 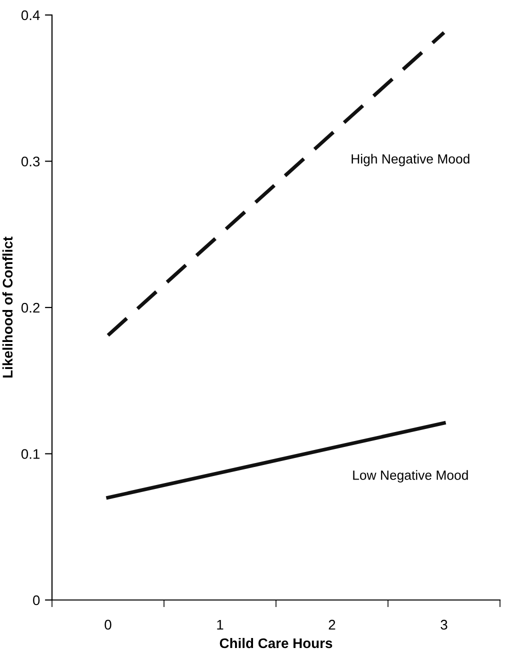 What do you see at coordinates (108, 625) in the screenshot?
I see `x-tick-label: 0` at bounding box center [108, 625].